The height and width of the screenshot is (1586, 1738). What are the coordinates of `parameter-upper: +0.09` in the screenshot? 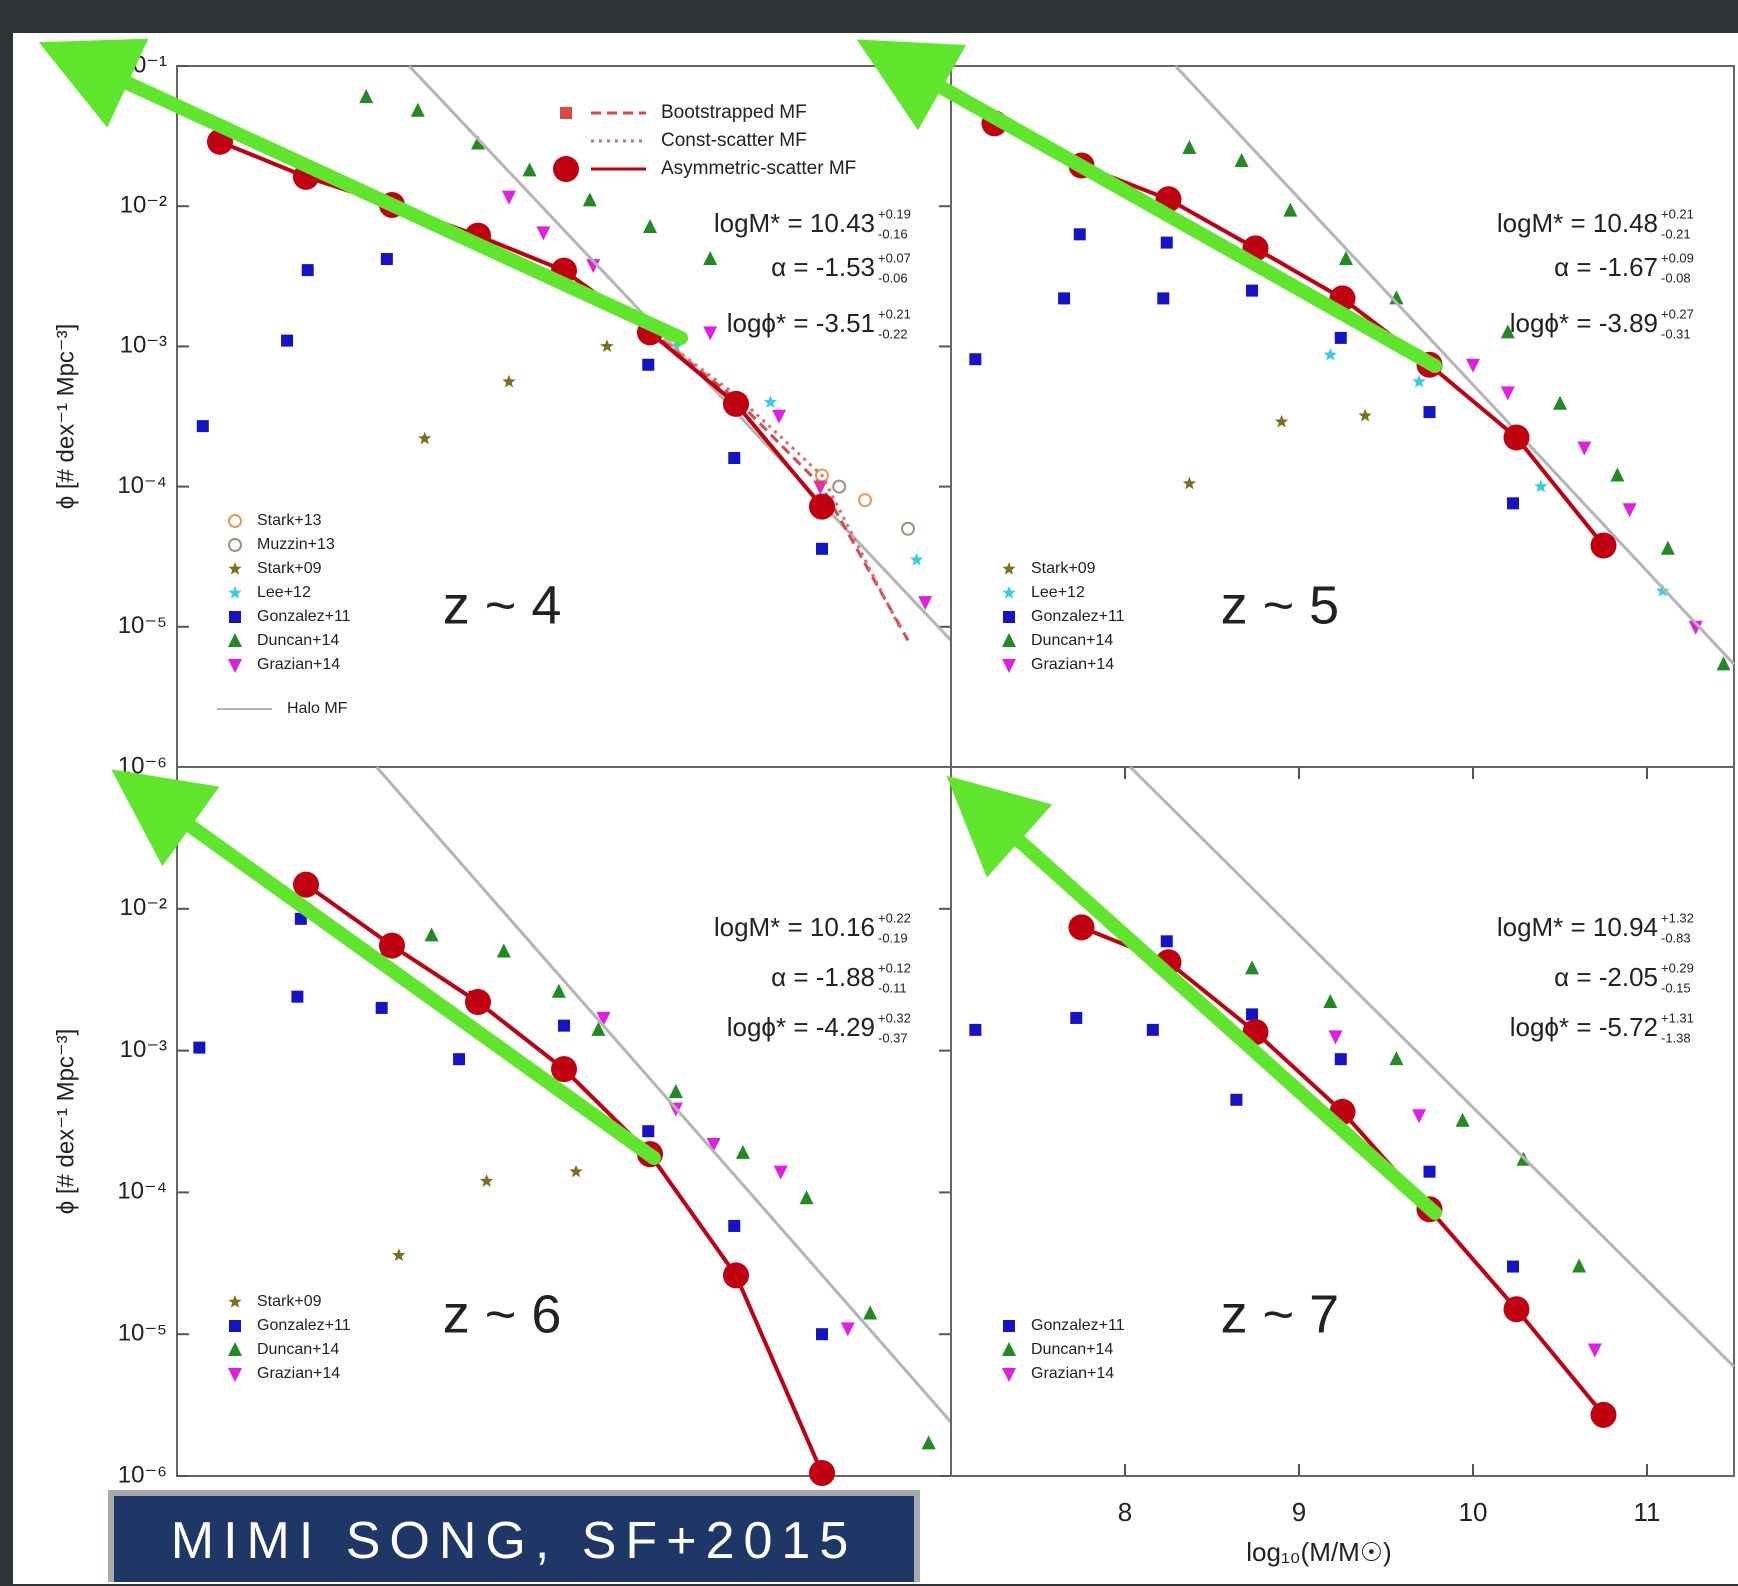 It's located at (1677, 257).